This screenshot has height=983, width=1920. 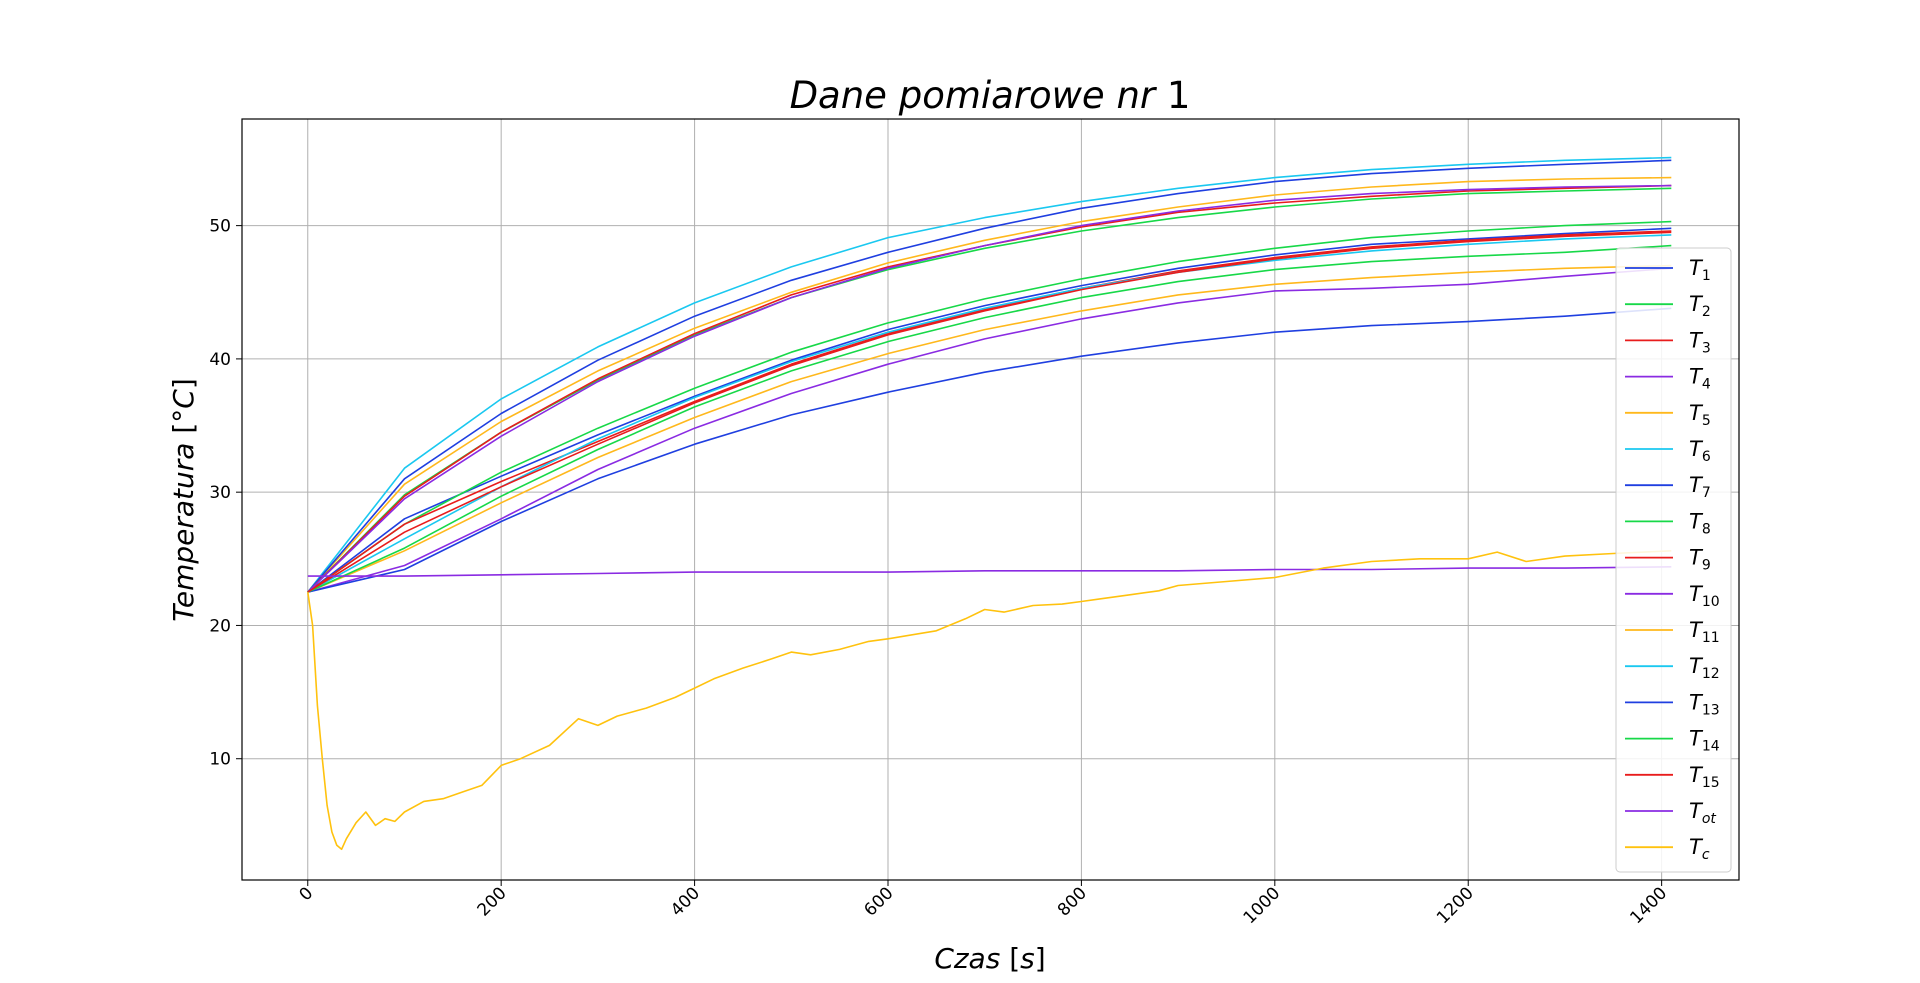 What do you see at coordinates (1704, 668) in the screenshot?
I see `legend-label-T-12: T12` at bounding box center [1704, 668].